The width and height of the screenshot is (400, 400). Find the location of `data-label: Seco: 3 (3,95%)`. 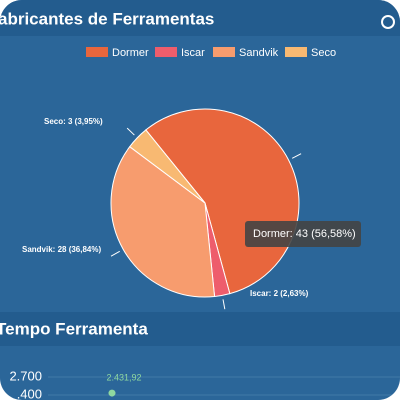

data-label: Seco: 3 (3,95%) is located at coordinates (73, 121).